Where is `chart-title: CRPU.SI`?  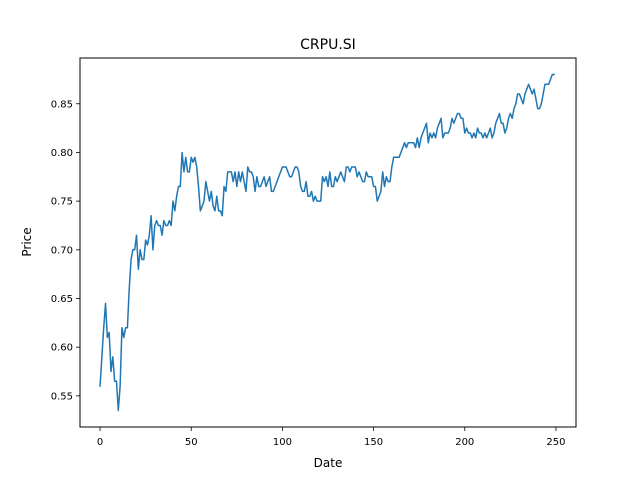
chart-title: CRPU.SI is located at coordinates (328, 45).